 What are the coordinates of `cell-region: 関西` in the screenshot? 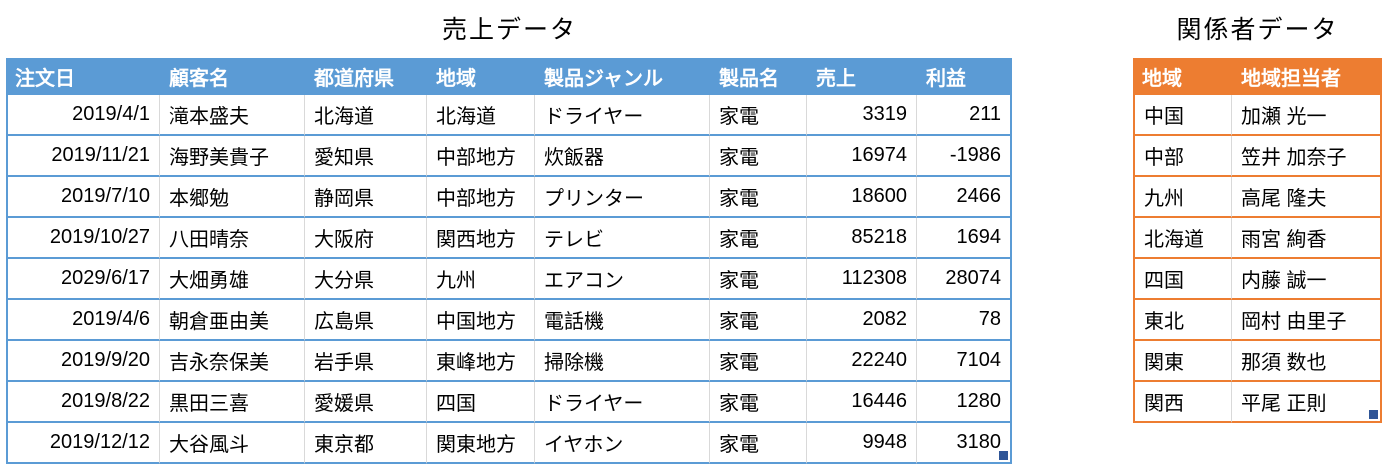 It's located at (1182, 402).